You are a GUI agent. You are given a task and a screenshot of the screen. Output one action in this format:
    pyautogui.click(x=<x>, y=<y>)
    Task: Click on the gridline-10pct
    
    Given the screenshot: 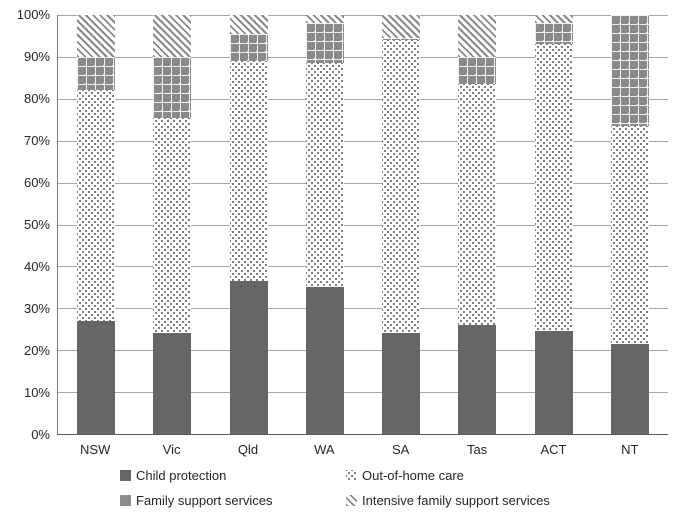 What is the action you would take?
    pyautogui.click(x=363, y=393)
    